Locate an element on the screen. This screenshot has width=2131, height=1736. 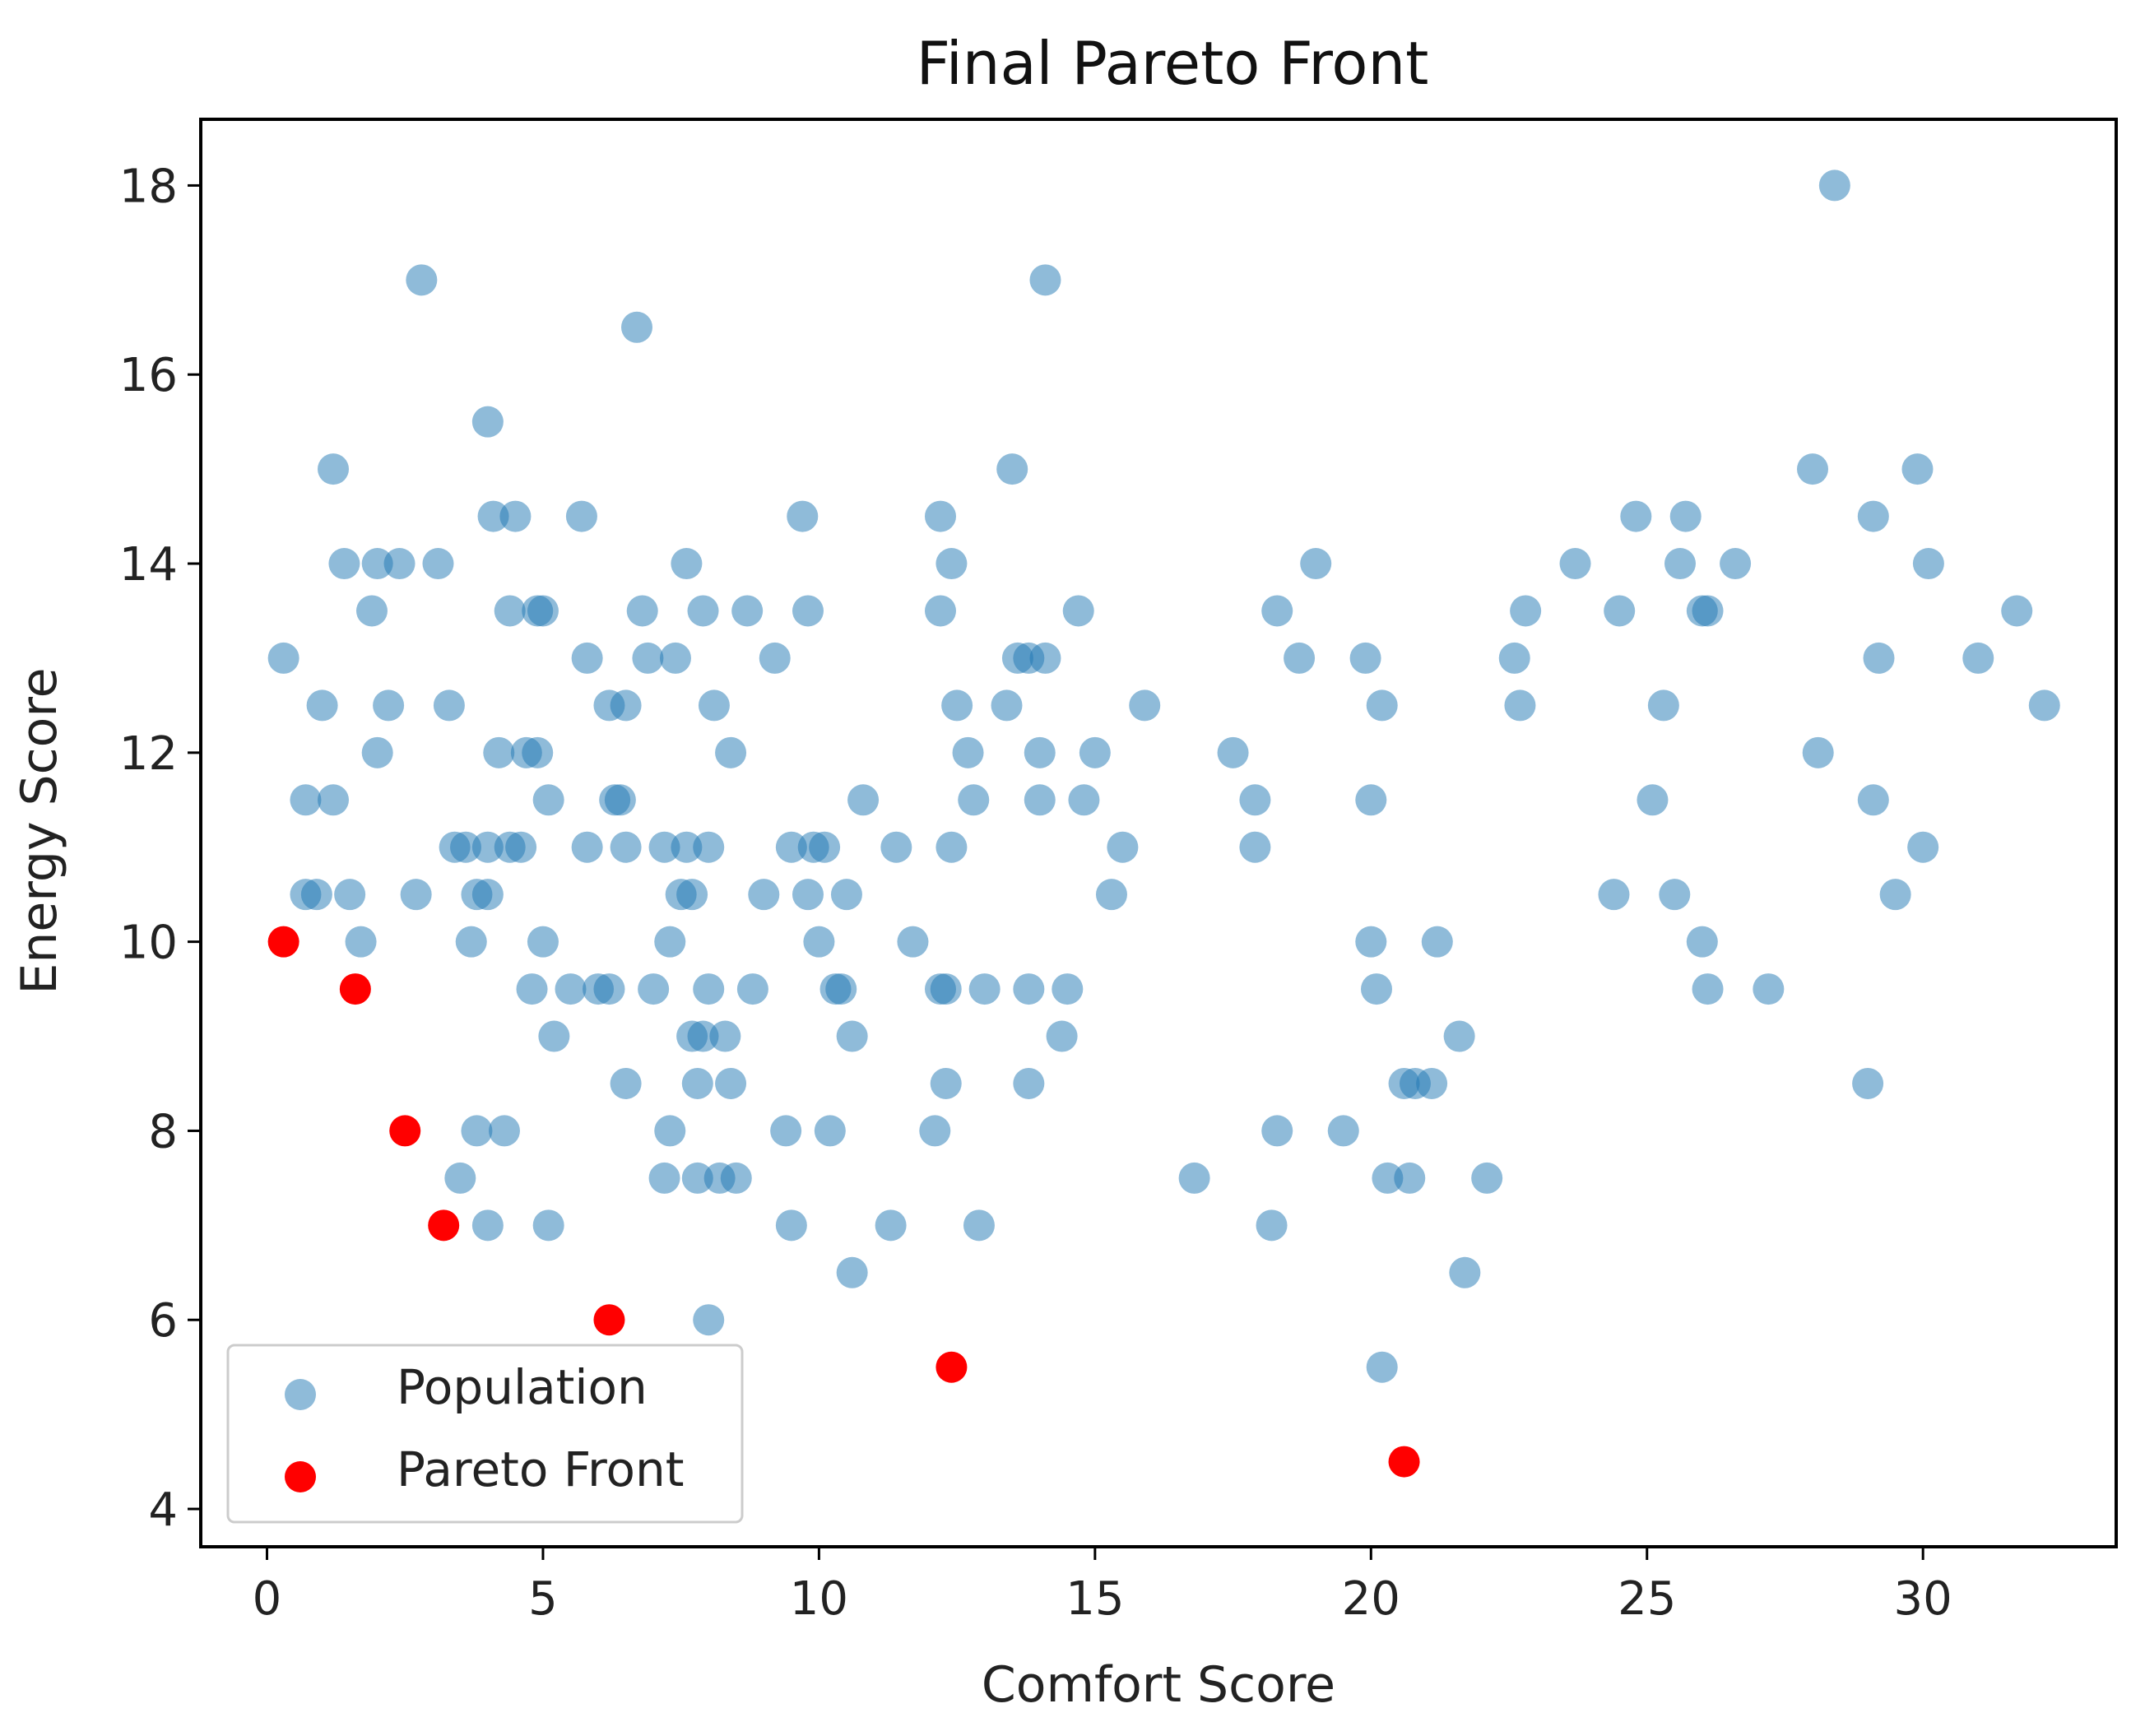
chart-title: Final Pareto Front is located at coordinates (1173, 64).